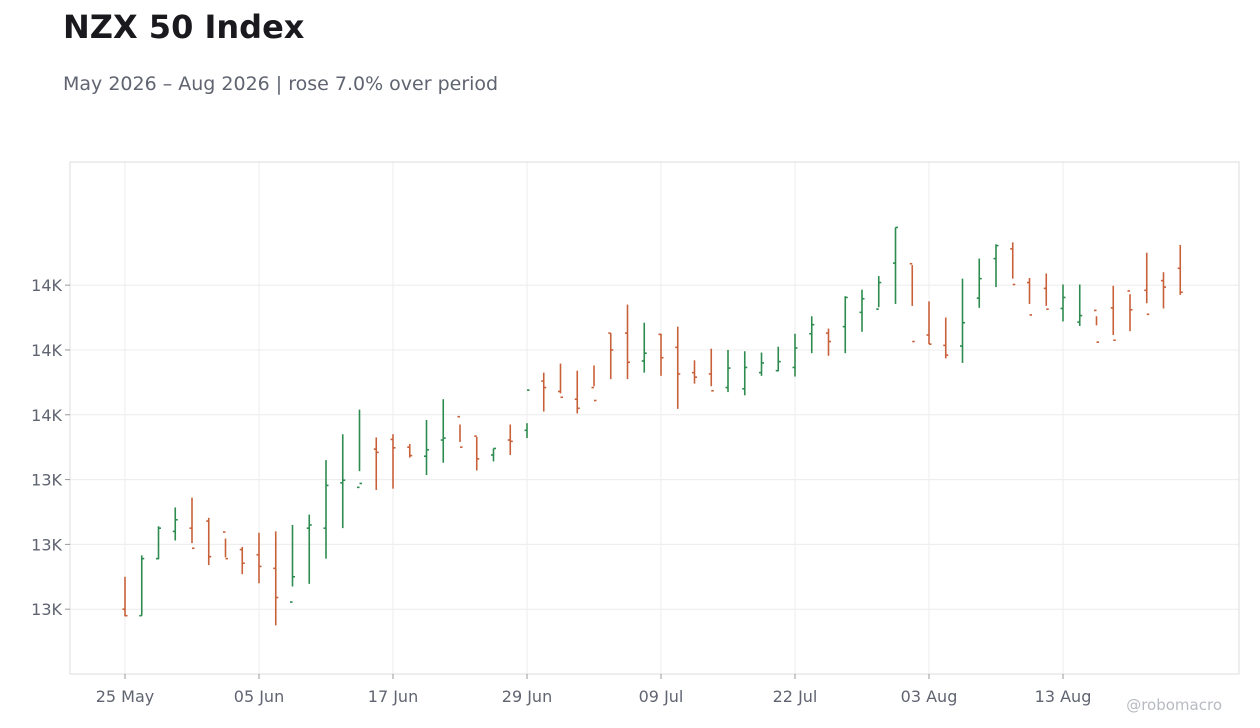 This screenshot has width=1260, height=728. Describe the element at coordinates (527, 696) in the screenshot. I see `x-tick-label: 29 Jun` at that location.